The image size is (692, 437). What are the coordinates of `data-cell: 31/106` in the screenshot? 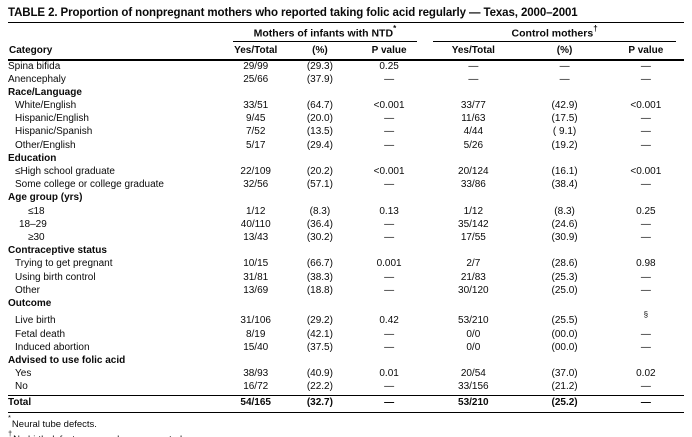 It's located at (255, 321).